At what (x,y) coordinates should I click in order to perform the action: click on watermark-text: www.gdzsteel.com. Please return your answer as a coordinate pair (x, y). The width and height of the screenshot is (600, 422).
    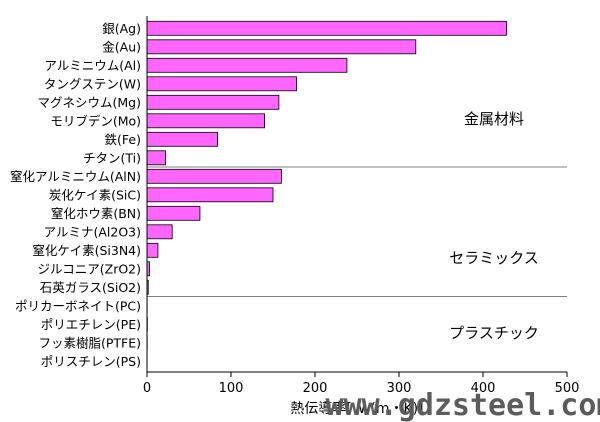
    Looking at the image, I should click on (463, 405).